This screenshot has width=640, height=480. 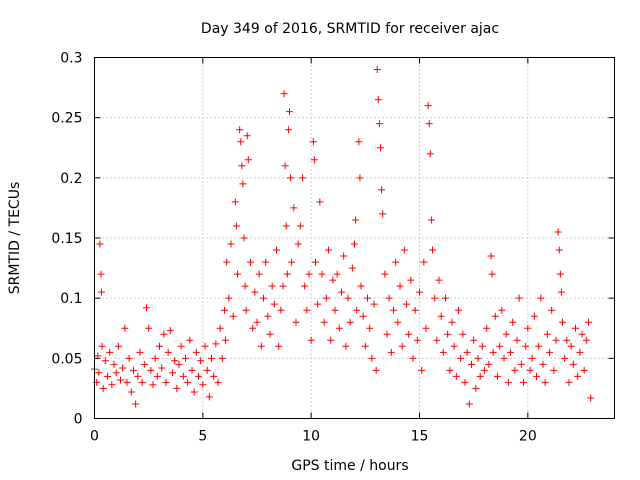 What do you see at coordinates (420, 437) in the screenshot?
I see `x-tick-label: 15` at bounding box center [420, 437].